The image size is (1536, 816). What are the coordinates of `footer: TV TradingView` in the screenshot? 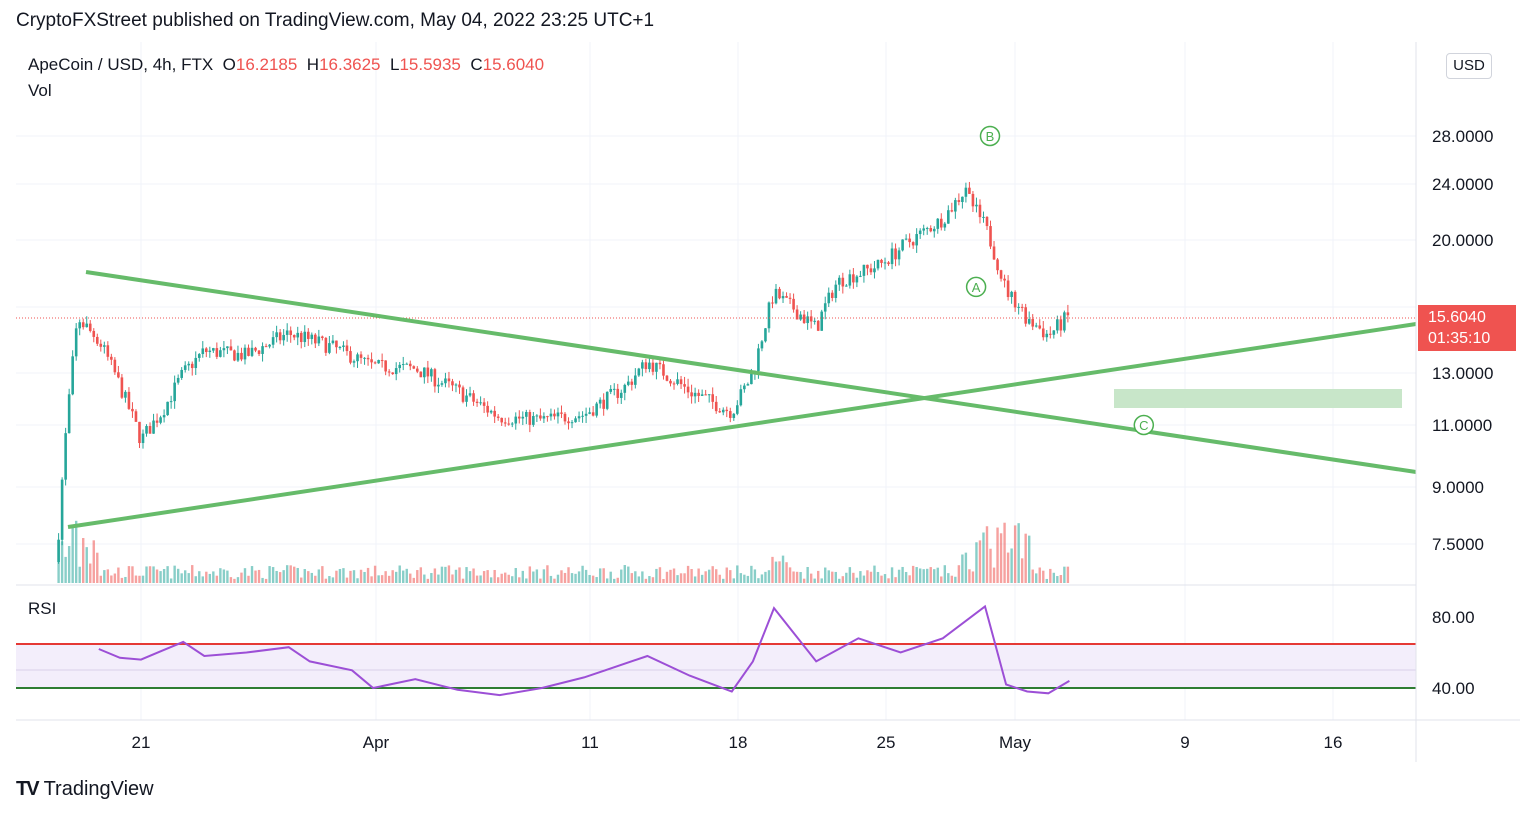 It's located at (85, 789).